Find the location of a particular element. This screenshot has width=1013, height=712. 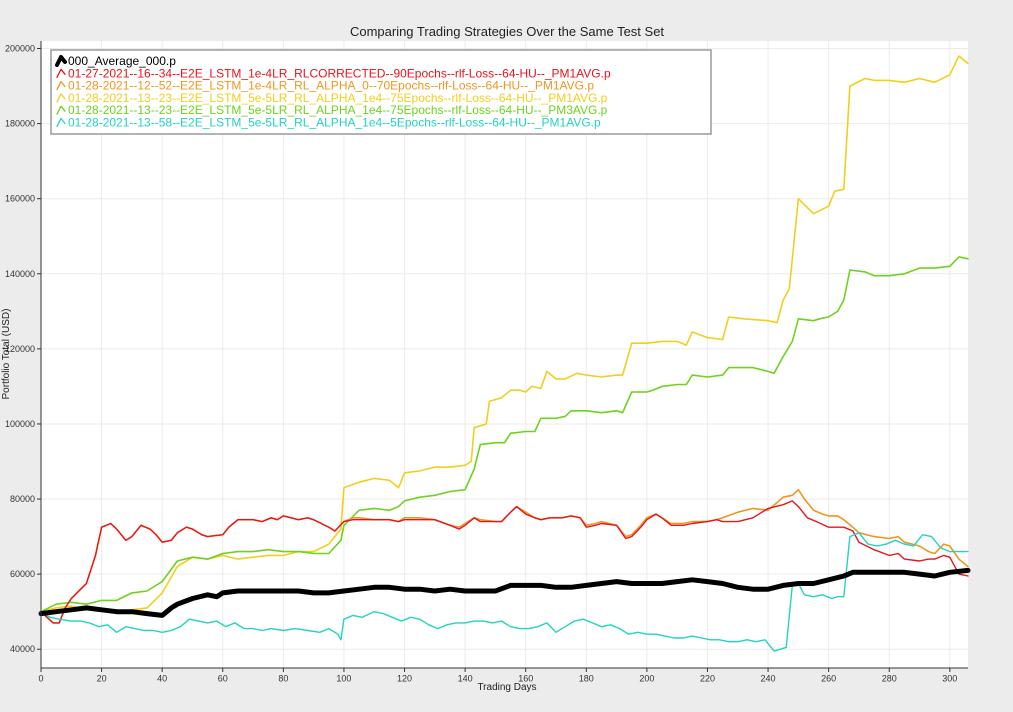

x-tick-label: 200 is located at coordinates (646, 678).